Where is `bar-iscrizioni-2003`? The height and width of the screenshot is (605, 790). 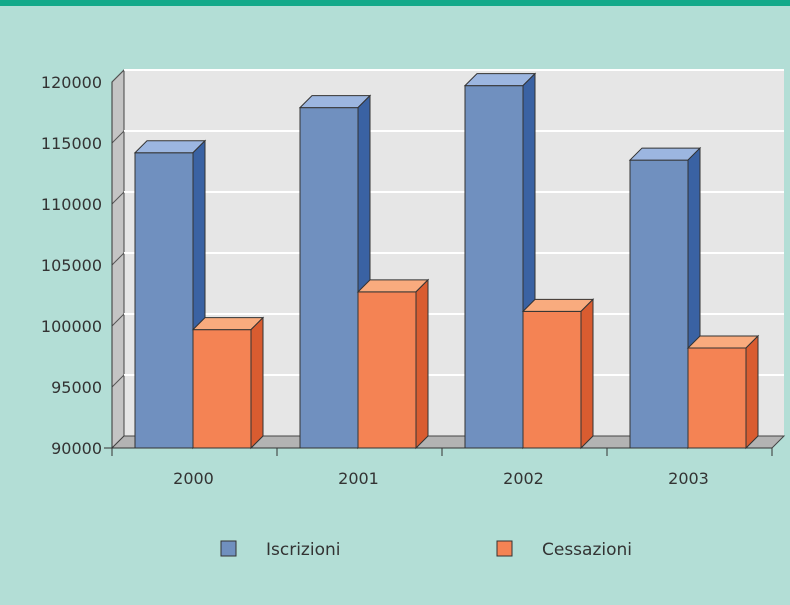
bar-iscrizioni-2003 is located at coordinates (665, 298).